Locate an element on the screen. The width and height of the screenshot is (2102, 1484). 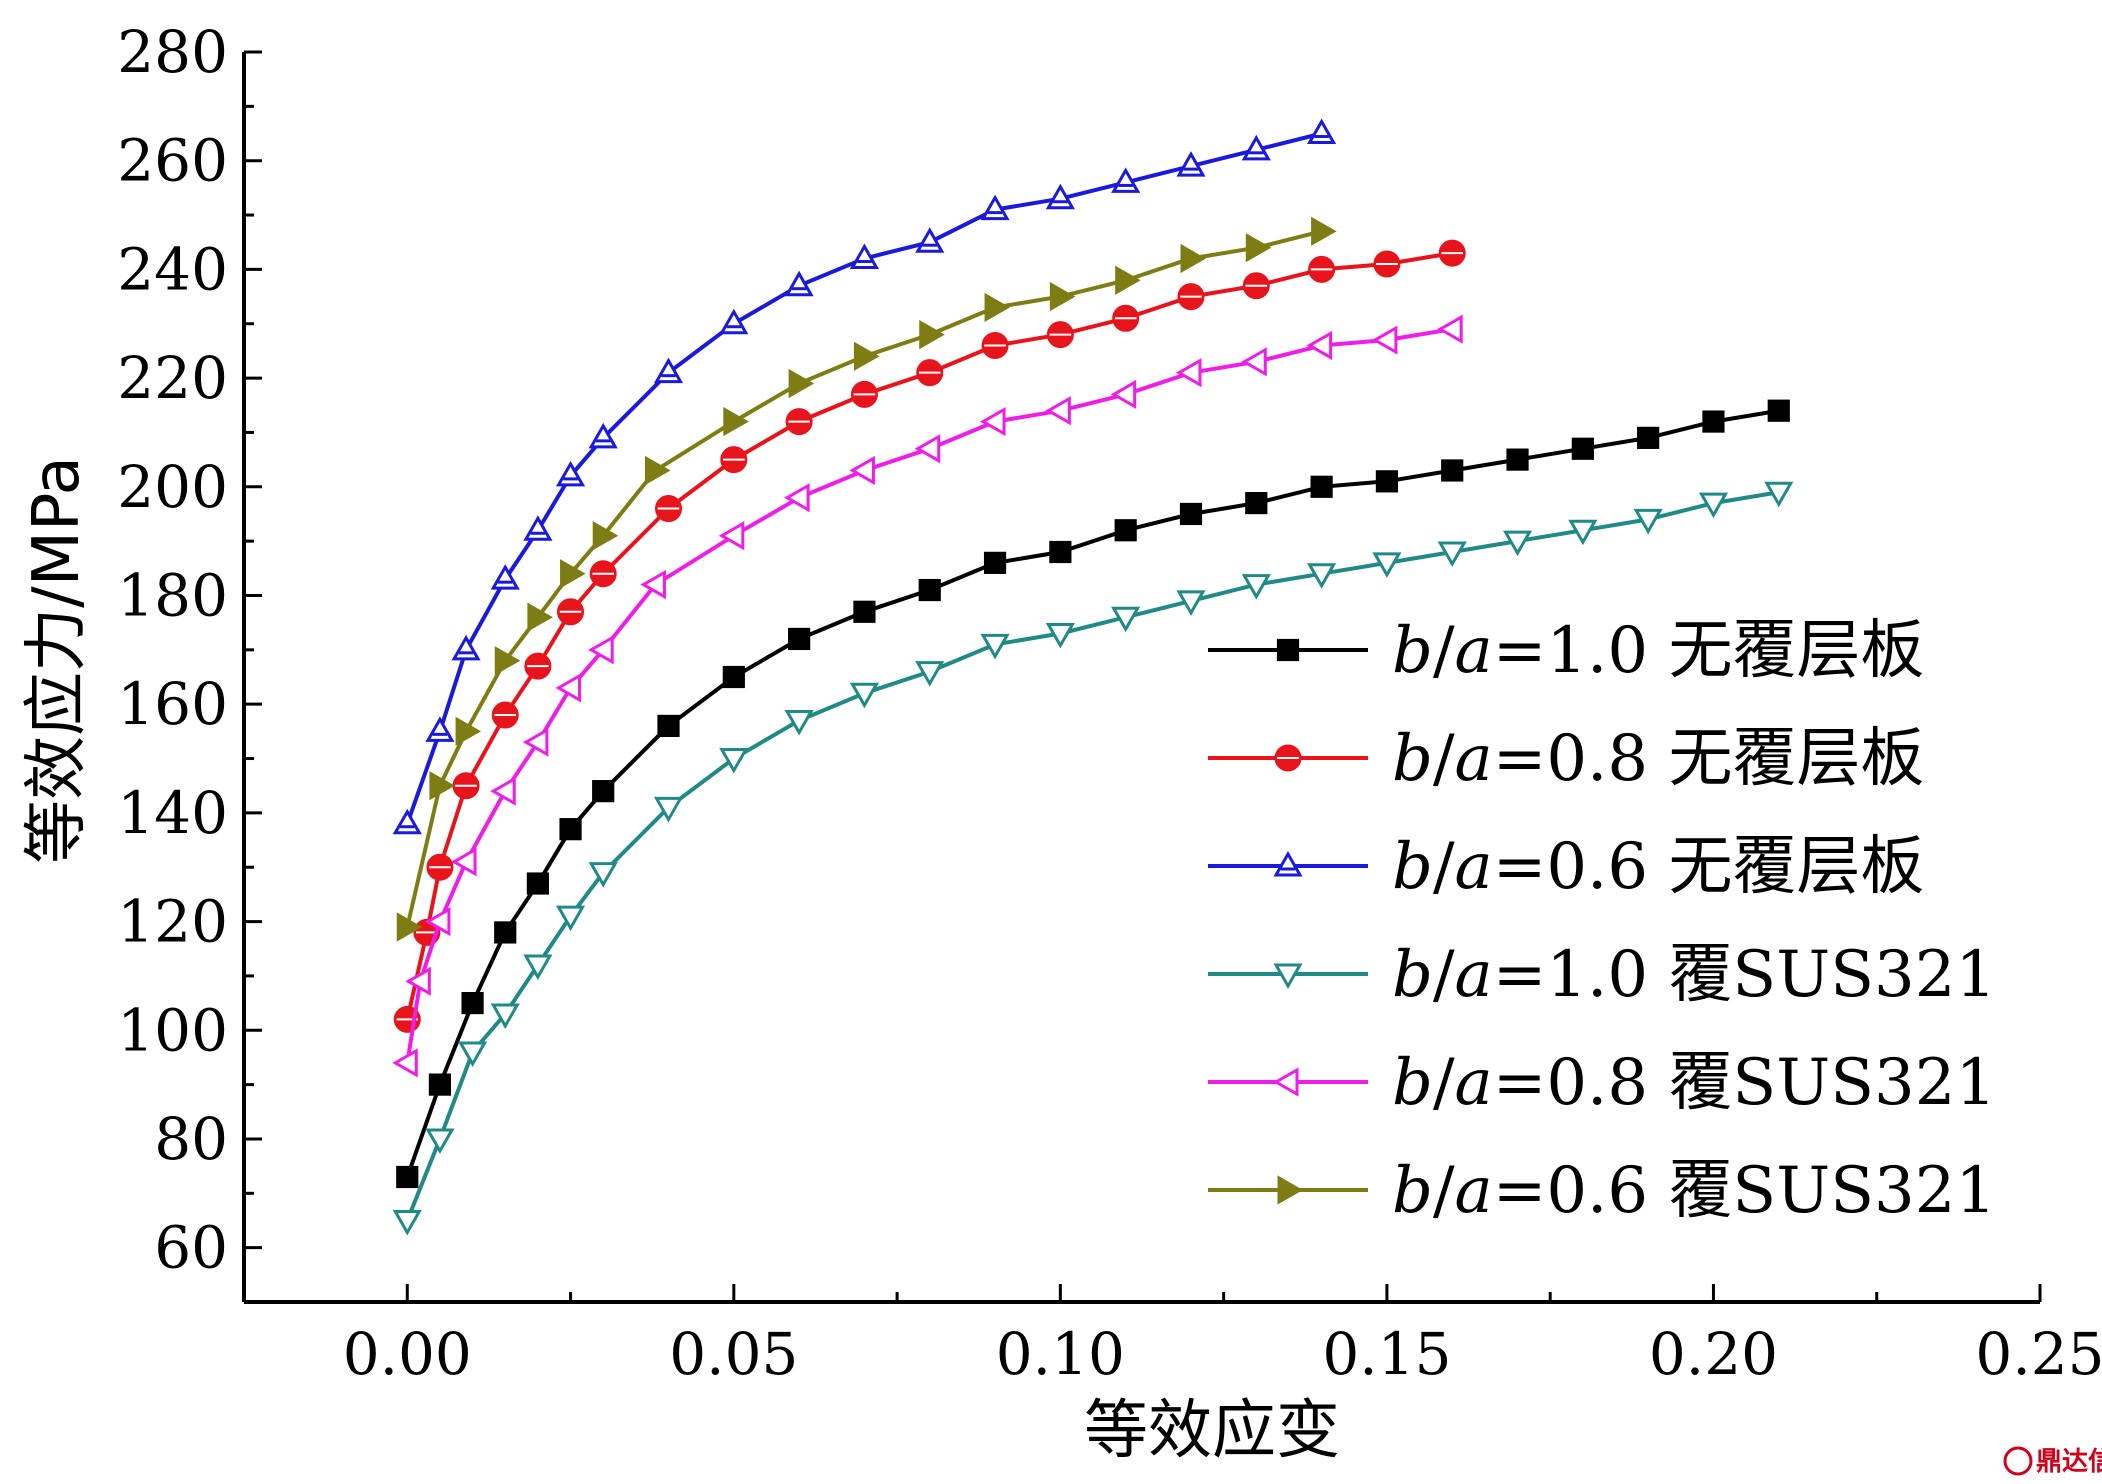
y-tick-label: 160 is located at coordinates (172, 704).